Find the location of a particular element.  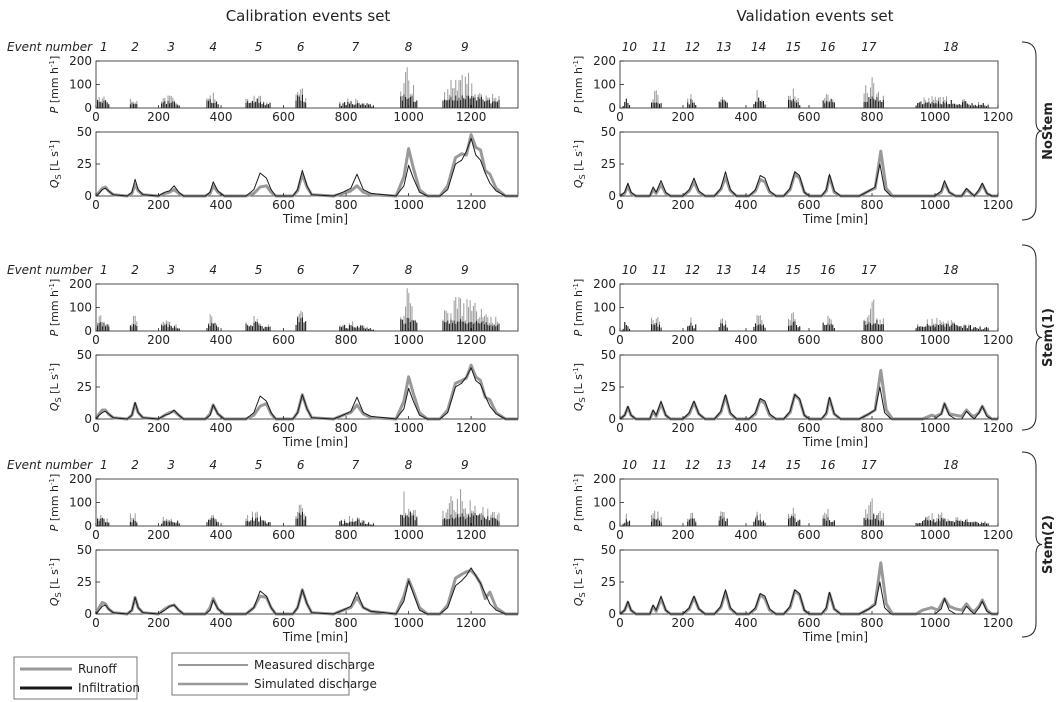

row-label-2: Stem(1) is located at coordinates (1048, 337).